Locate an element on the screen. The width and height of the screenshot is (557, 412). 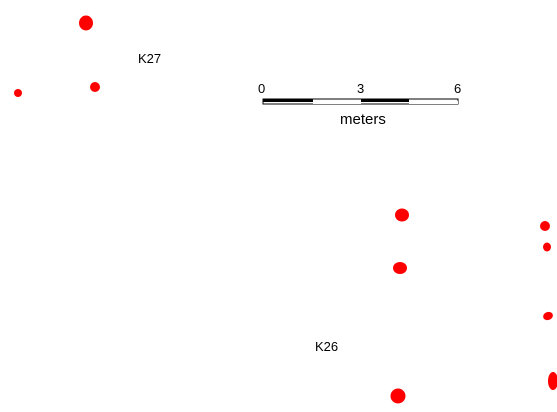
scale-tick-label: 0 is located at coordinates (261, 88).